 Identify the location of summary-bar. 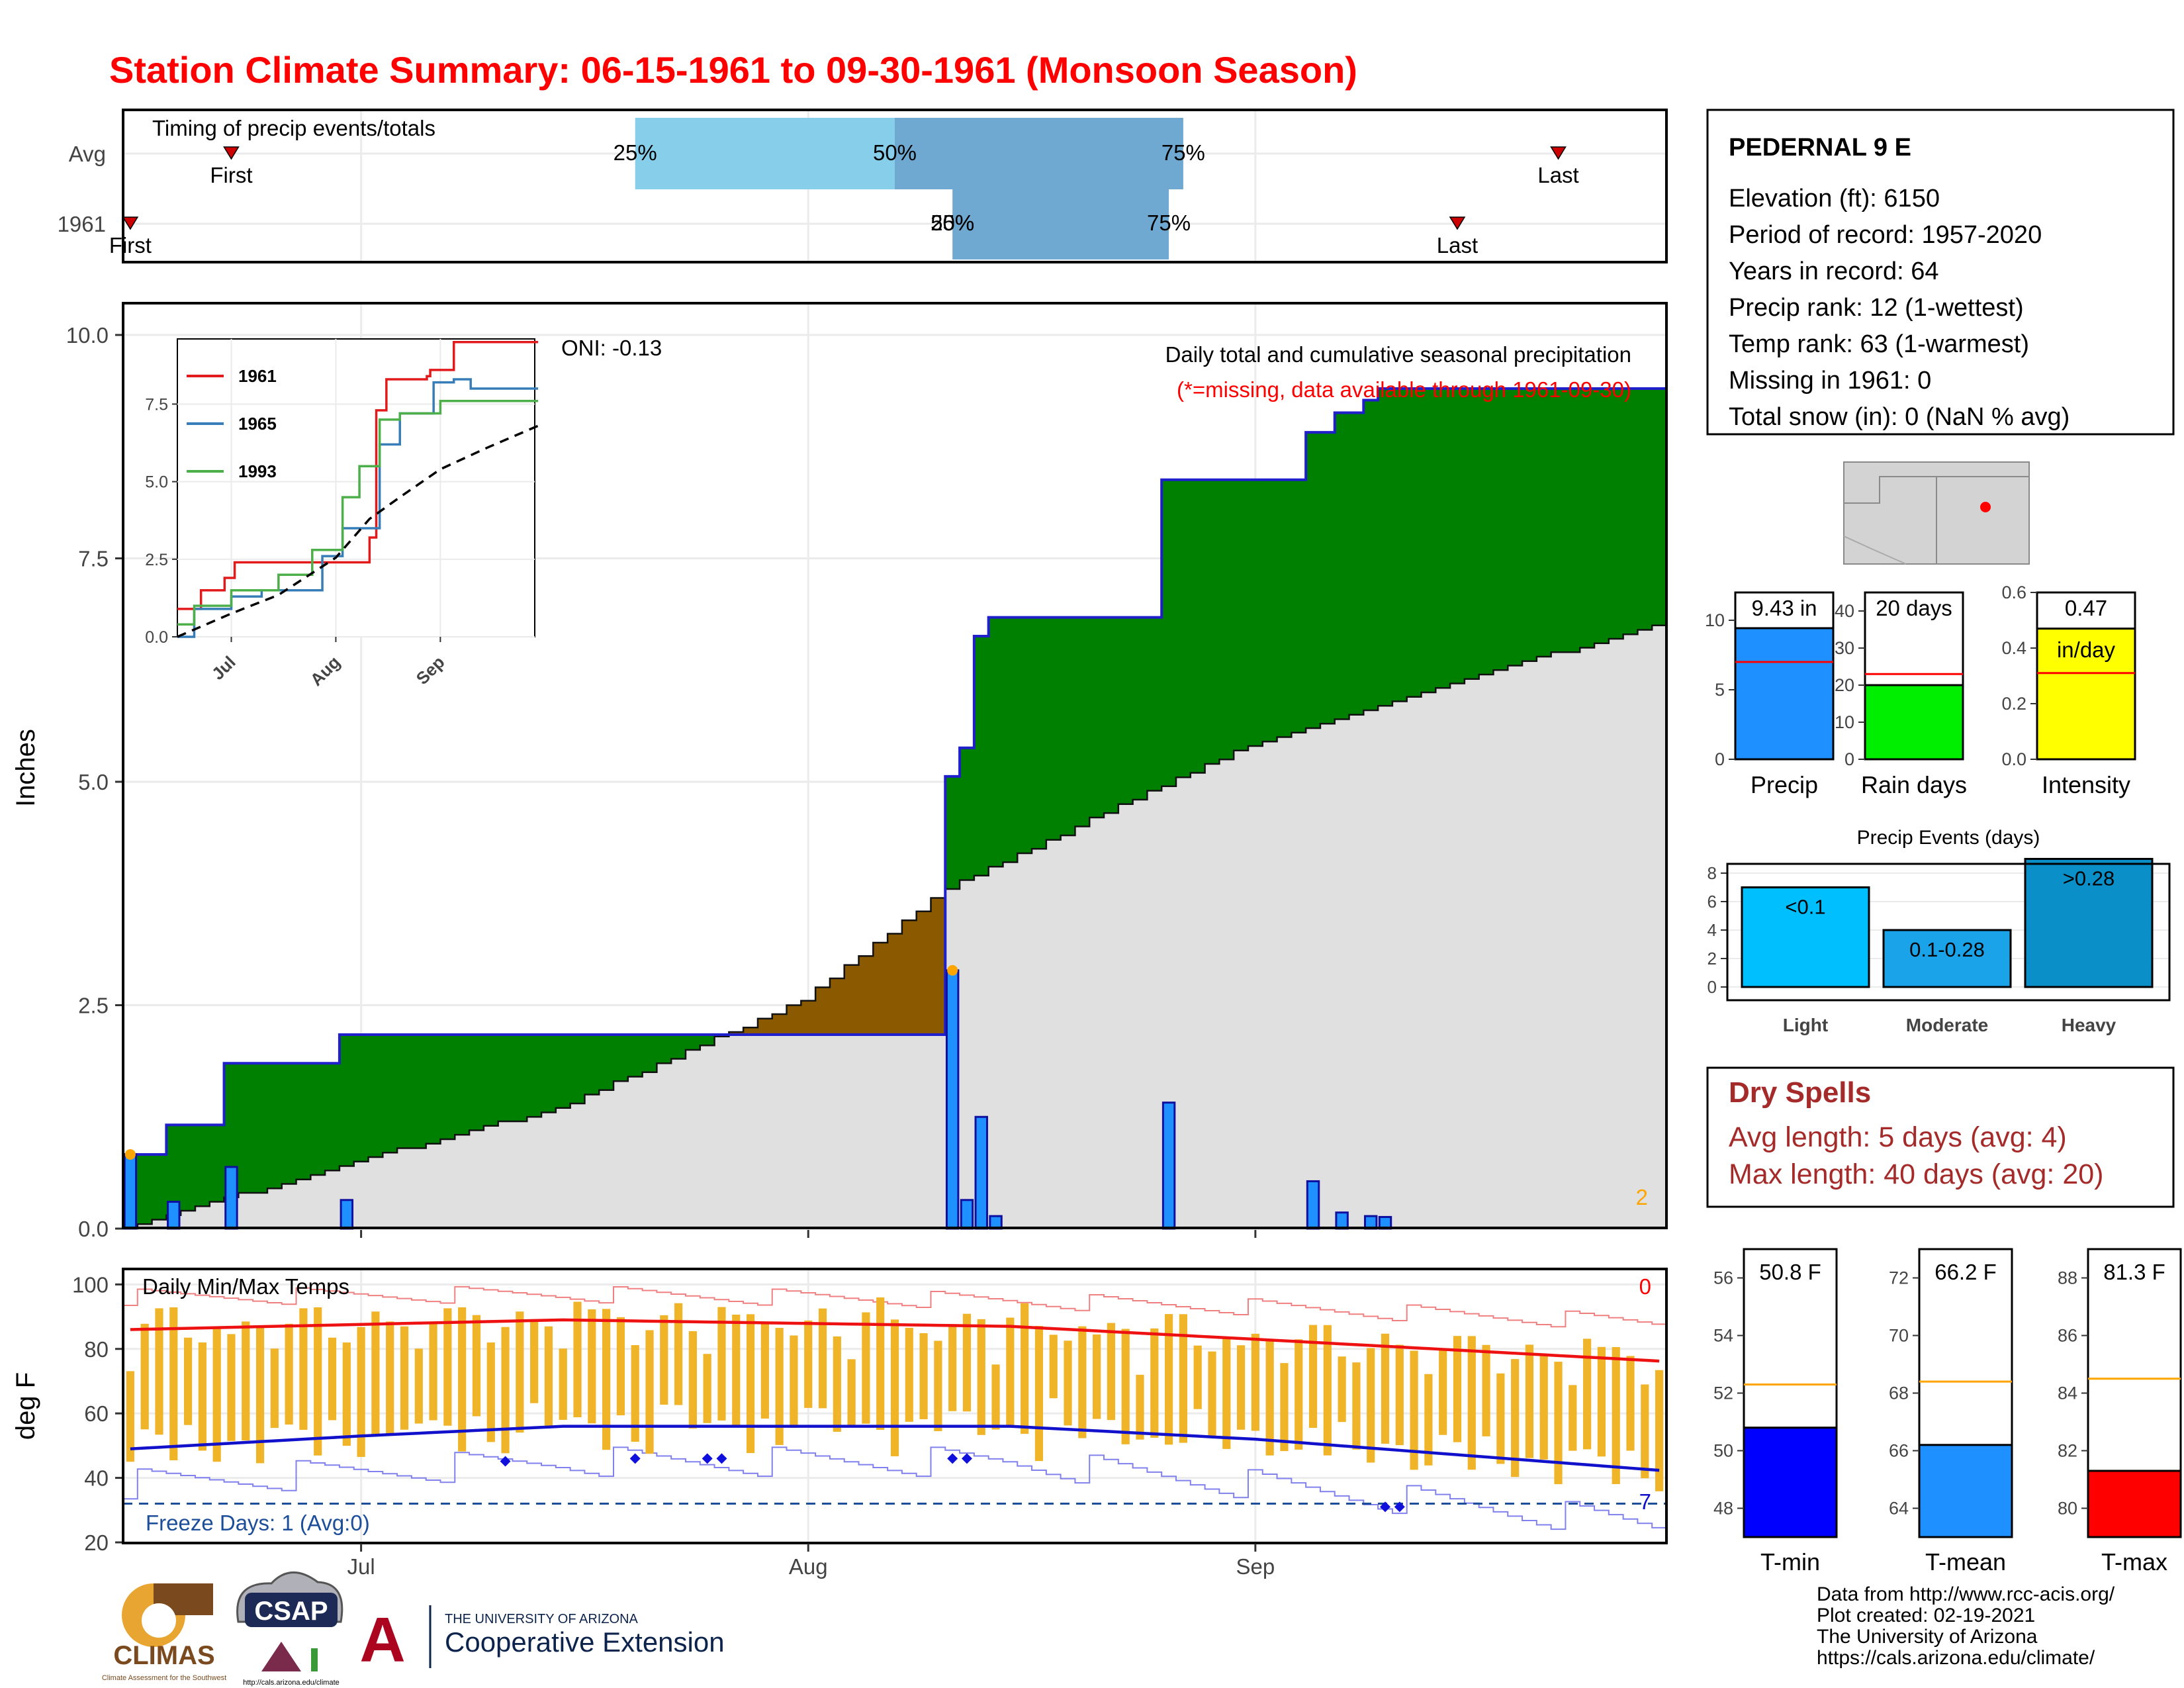
(1784, 694).